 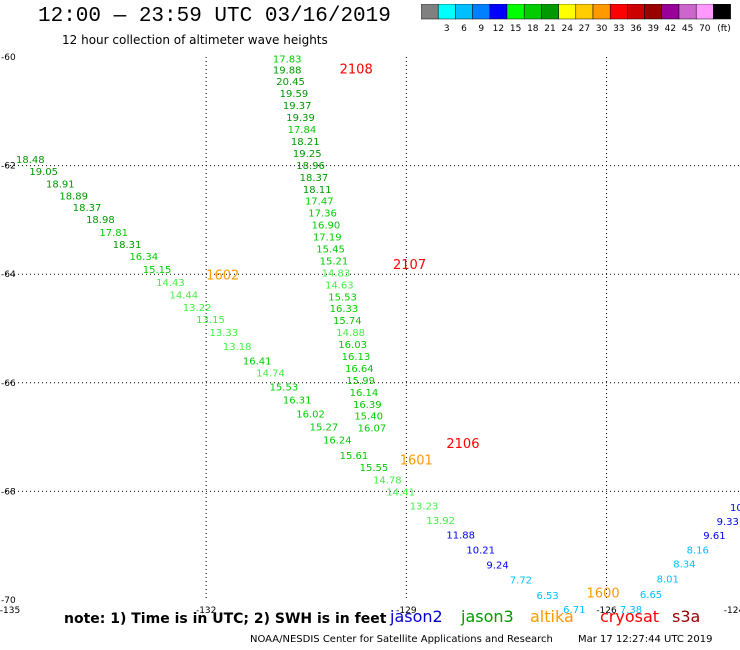 I want to click on y-tick-label: -66, so click(x=8, y=384).